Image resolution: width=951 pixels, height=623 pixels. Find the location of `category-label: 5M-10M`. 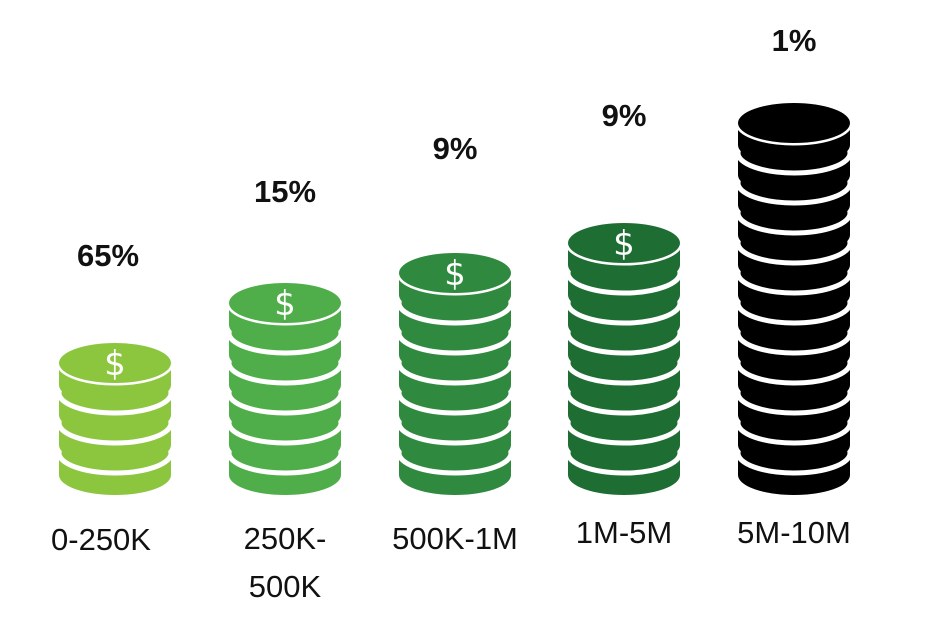

category-label: 5M-10M is located at coordinates (794, 532).